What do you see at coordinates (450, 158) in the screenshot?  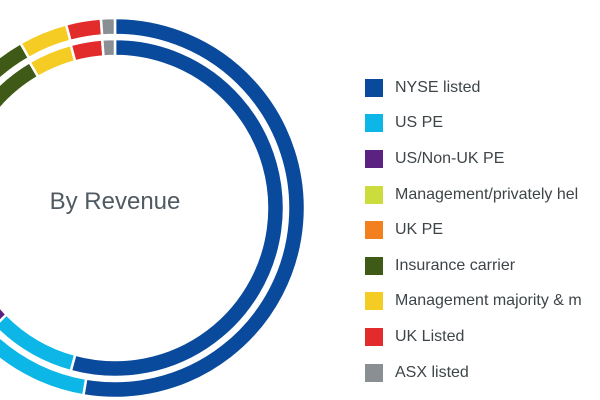 I see `legend-label-us-non-uk-pe: US/Non-UK PE` at bounding box center [450, 158].